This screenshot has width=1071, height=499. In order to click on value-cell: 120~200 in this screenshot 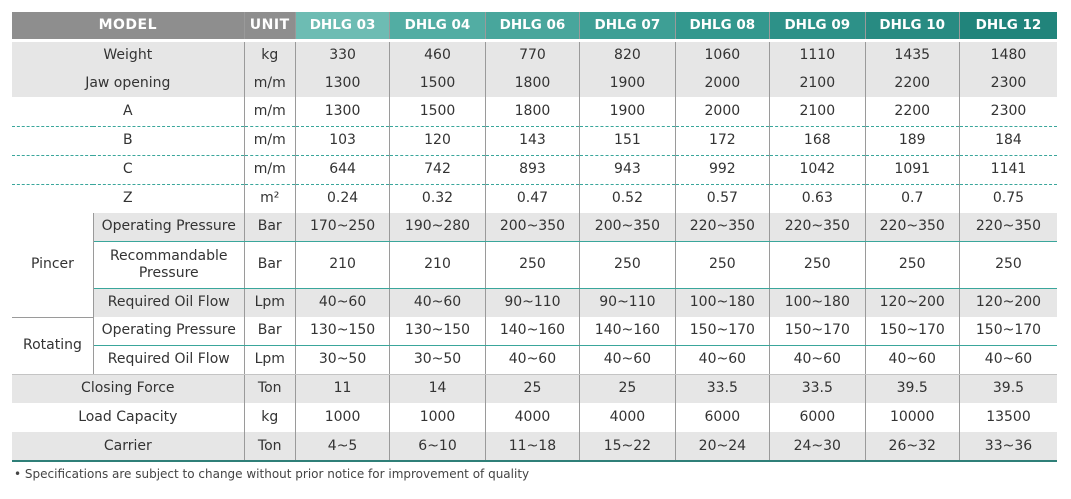, I will do `click(1008, 302)`.